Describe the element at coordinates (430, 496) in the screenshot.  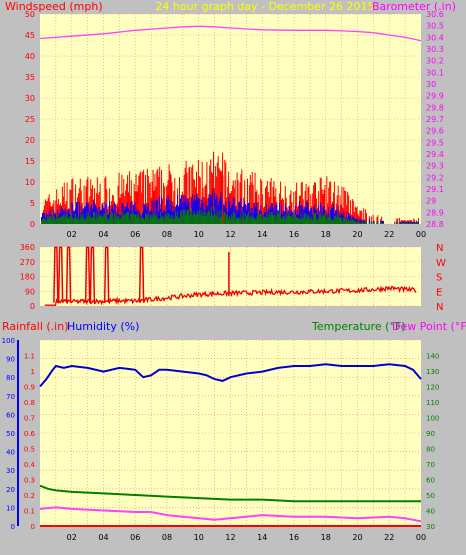
I see `temperature-tick-label: 50` at that location.